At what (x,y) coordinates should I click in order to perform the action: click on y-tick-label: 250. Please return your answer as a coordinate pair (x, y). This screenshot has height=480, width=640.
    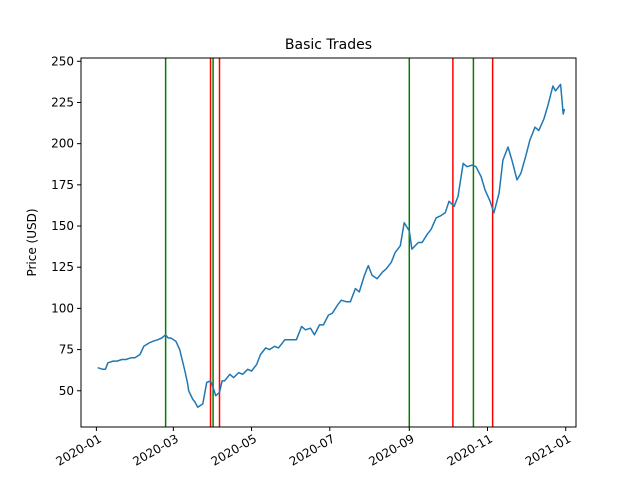
    Looking at the image, I should click on (62, 61).